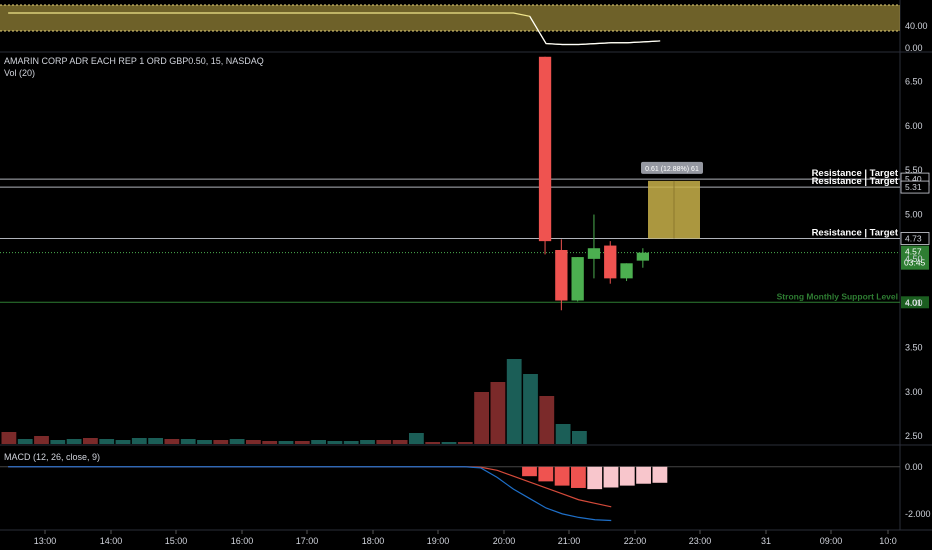 This screenshot has width=932, height=550. What do you see at coordinates (593, 183) in the screenshot?
I see `candlestick-series` at bounding box center [593, 183].